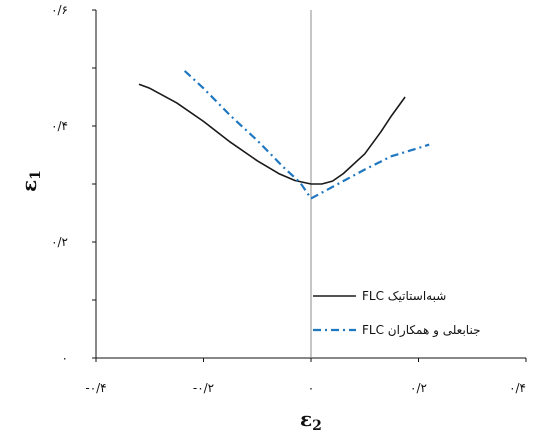 The image size is (536, 434). Describe the element at coordinates (36, 175) in the screenshot. I see `y-axis-label-sub: 1` at that location.